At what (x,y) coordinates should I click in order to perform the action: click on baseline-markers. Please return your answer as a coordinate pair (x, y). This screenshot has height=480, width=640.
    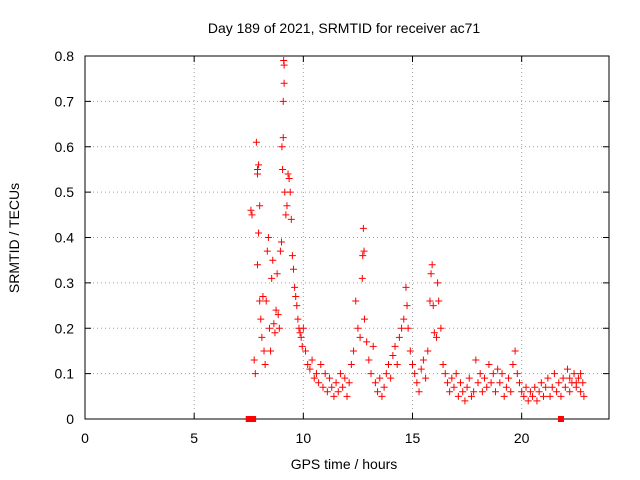
    Looking at the image, I should click on (404, 419).